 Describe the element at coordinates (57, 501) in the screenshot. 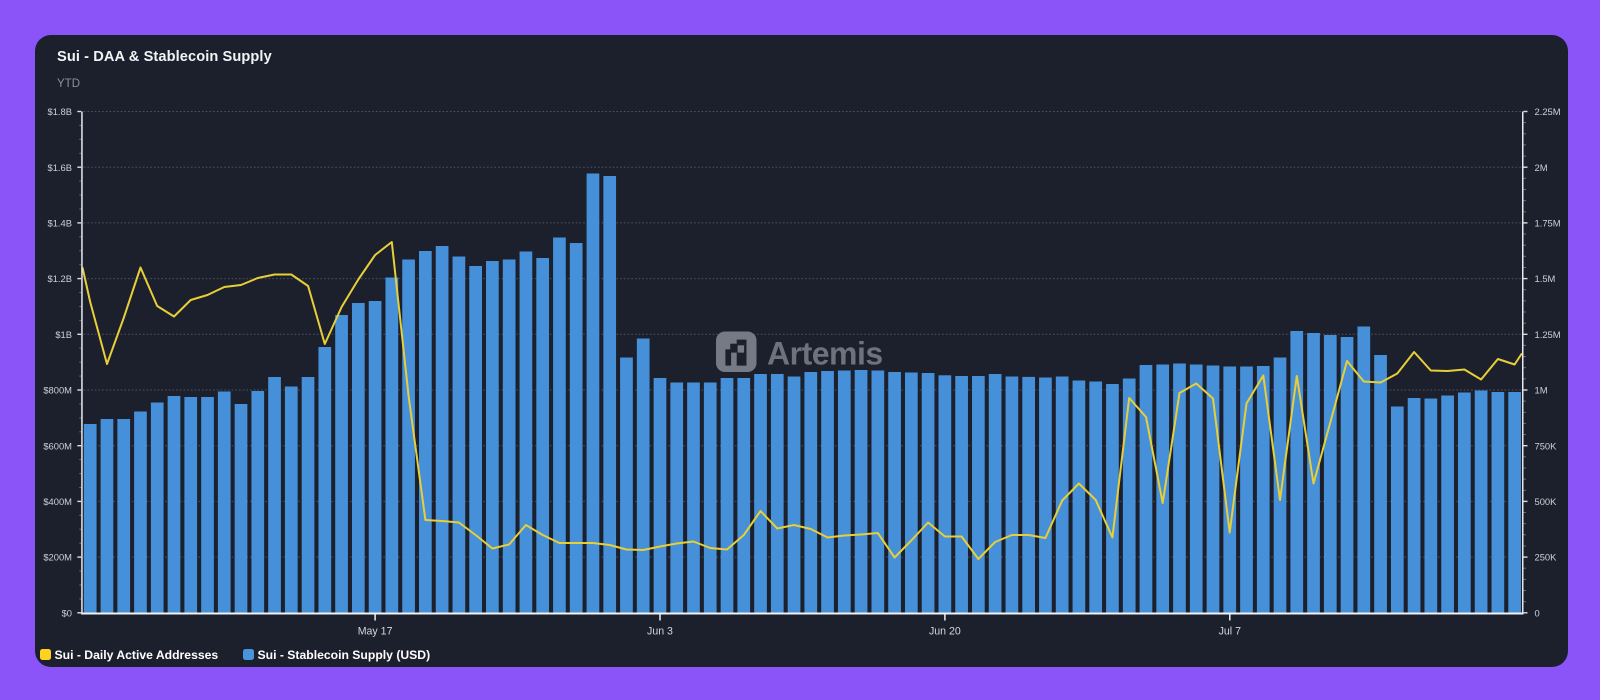

I see `svg-text: $400M` at that location.